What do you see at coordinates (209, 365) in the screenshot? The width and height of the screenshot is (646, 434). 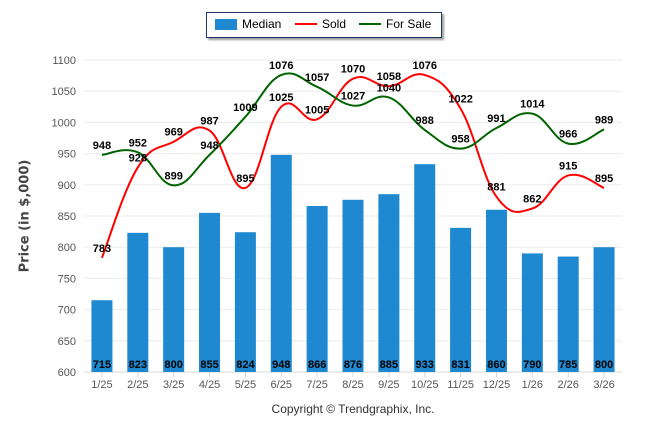 I see `median-value-label: 855` at bounding box center [209, 365].